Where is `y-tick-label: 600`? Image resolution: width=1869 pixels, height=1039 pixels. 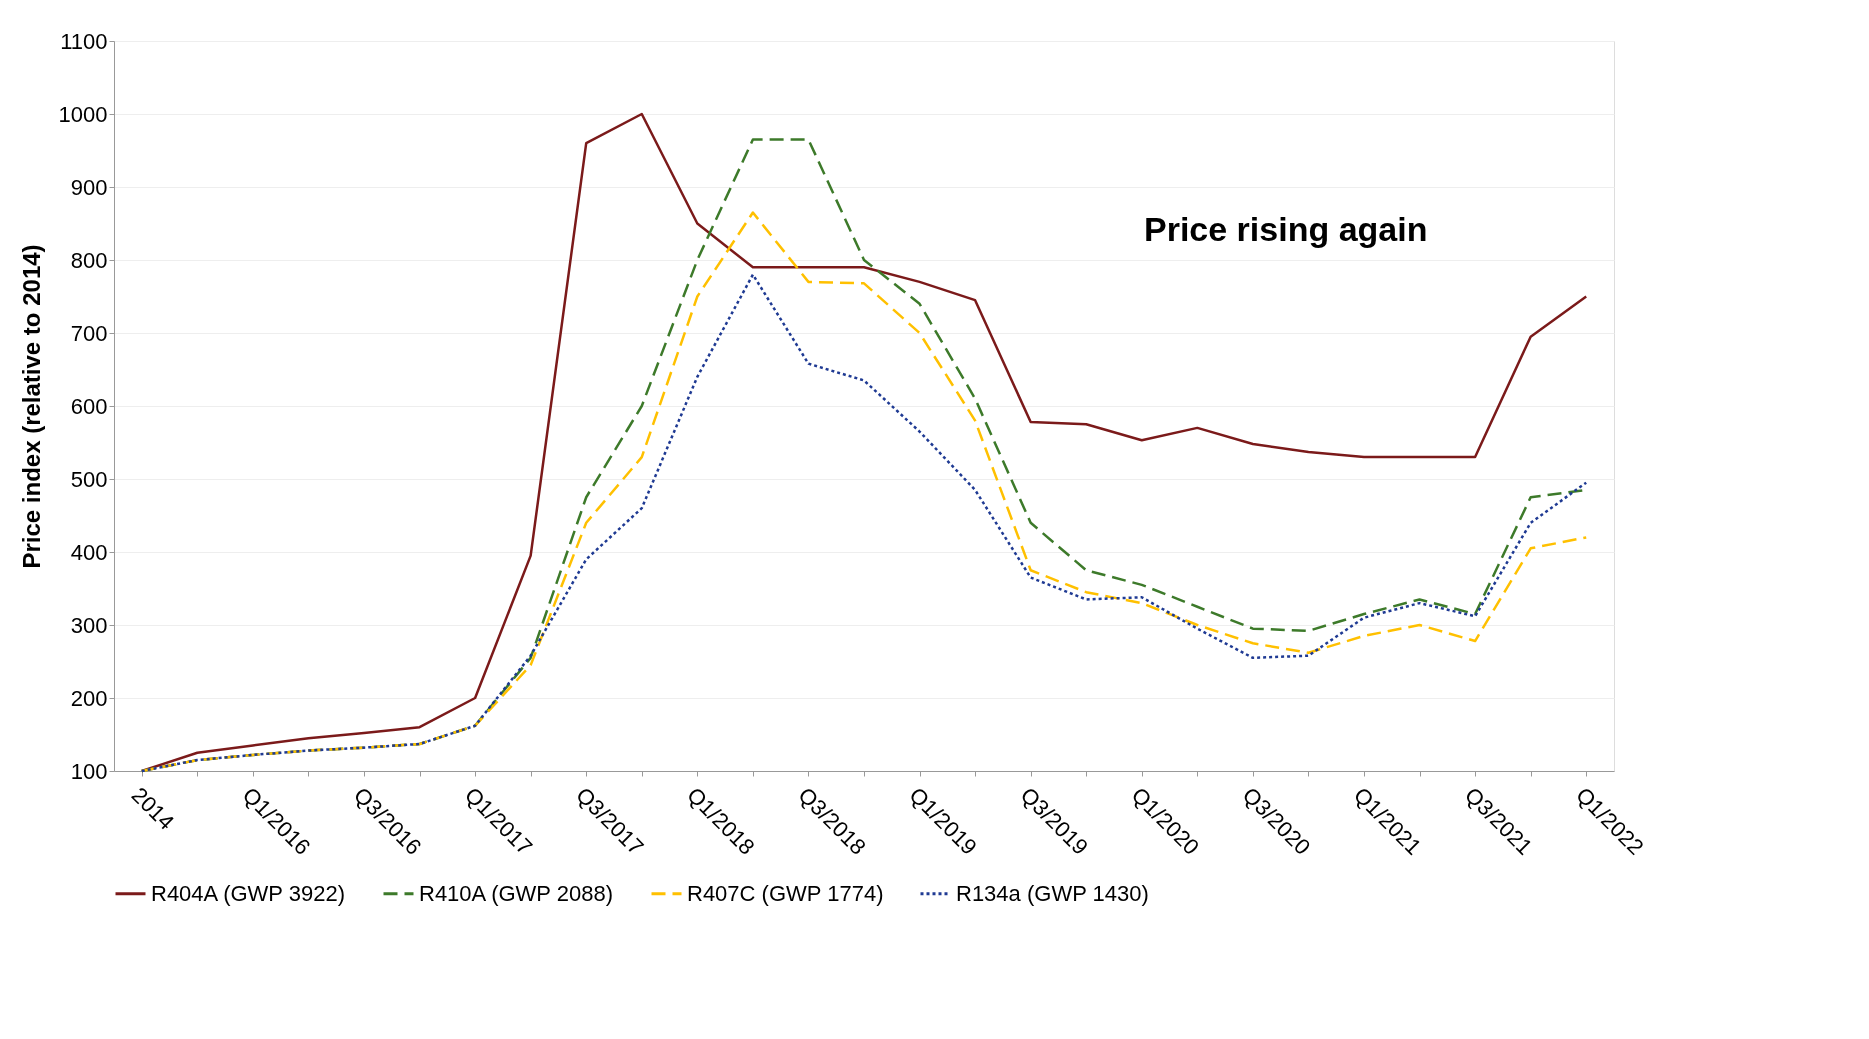
y-tick-label: 600 is located at coordinates (89, 406).